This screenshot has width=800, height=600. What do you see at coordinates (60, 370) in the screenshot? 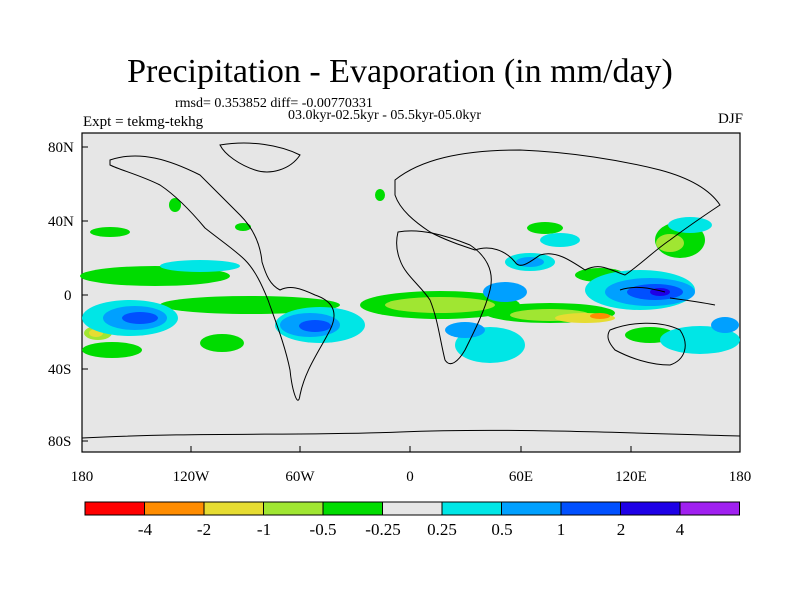
I see `lat-label-40s: 40S` at bounding box center [60, 370].